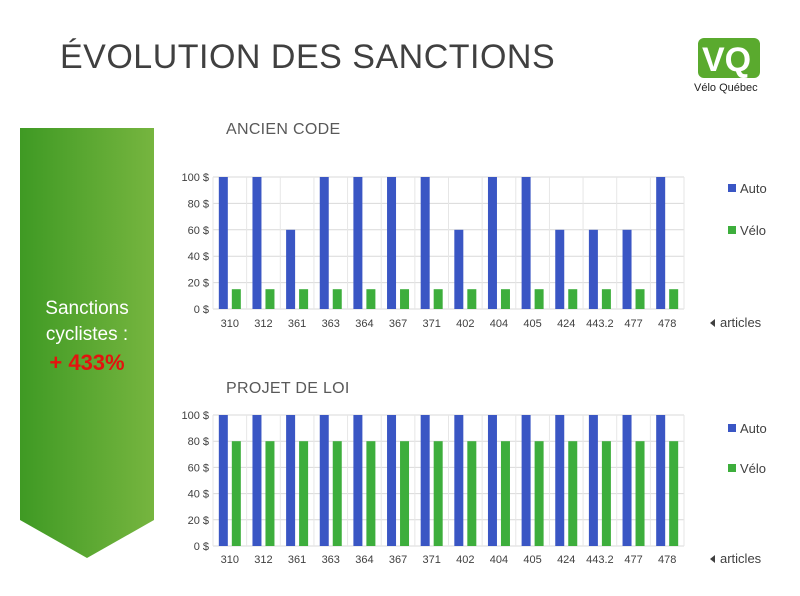 This screenshot has height=596, width=800. I want to click on x-tick-label: 371, so click(431, 324).